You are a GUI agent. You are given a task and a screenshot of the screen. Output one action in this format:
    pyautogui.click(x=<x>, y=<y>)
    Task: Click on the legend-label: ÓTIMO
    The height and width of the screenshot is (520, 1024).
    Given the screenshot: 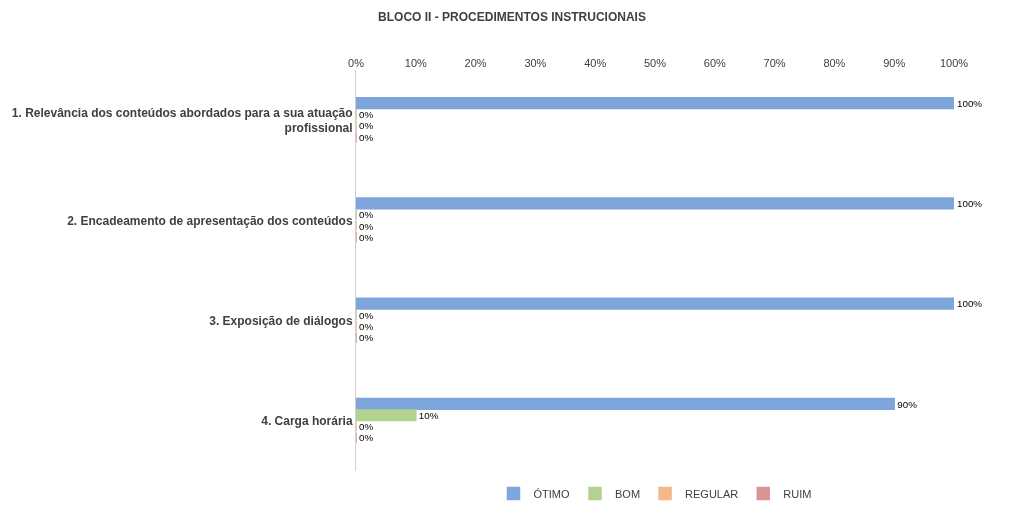 What is the action you would take?
    pyautogui.click(x=551, y=493)
    